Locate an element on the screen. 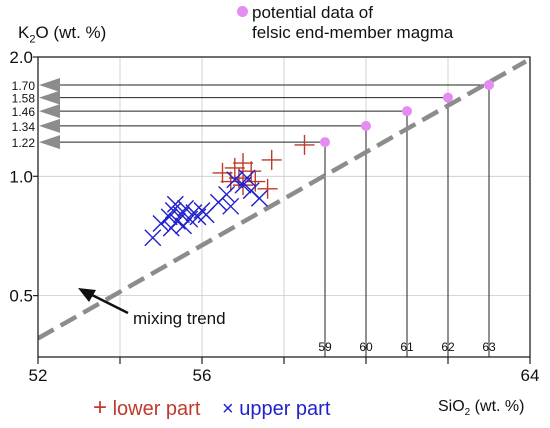 The height and width of the screenshot is (428, 550). felsic-y-label: 1.46 is located at coordinates (24, 112).